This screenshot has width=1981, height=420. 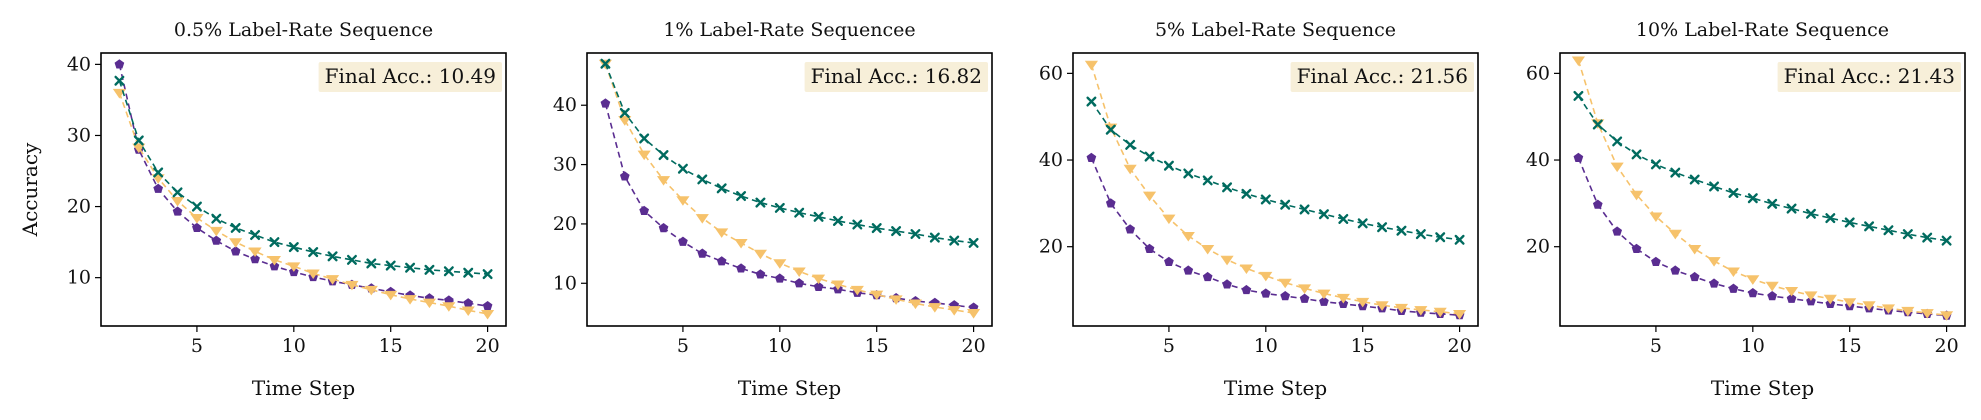 What do you see at coordinates (877, 346) in the screenshot?
I see `x-tick-label: 15` at bounding box center [877, 346].